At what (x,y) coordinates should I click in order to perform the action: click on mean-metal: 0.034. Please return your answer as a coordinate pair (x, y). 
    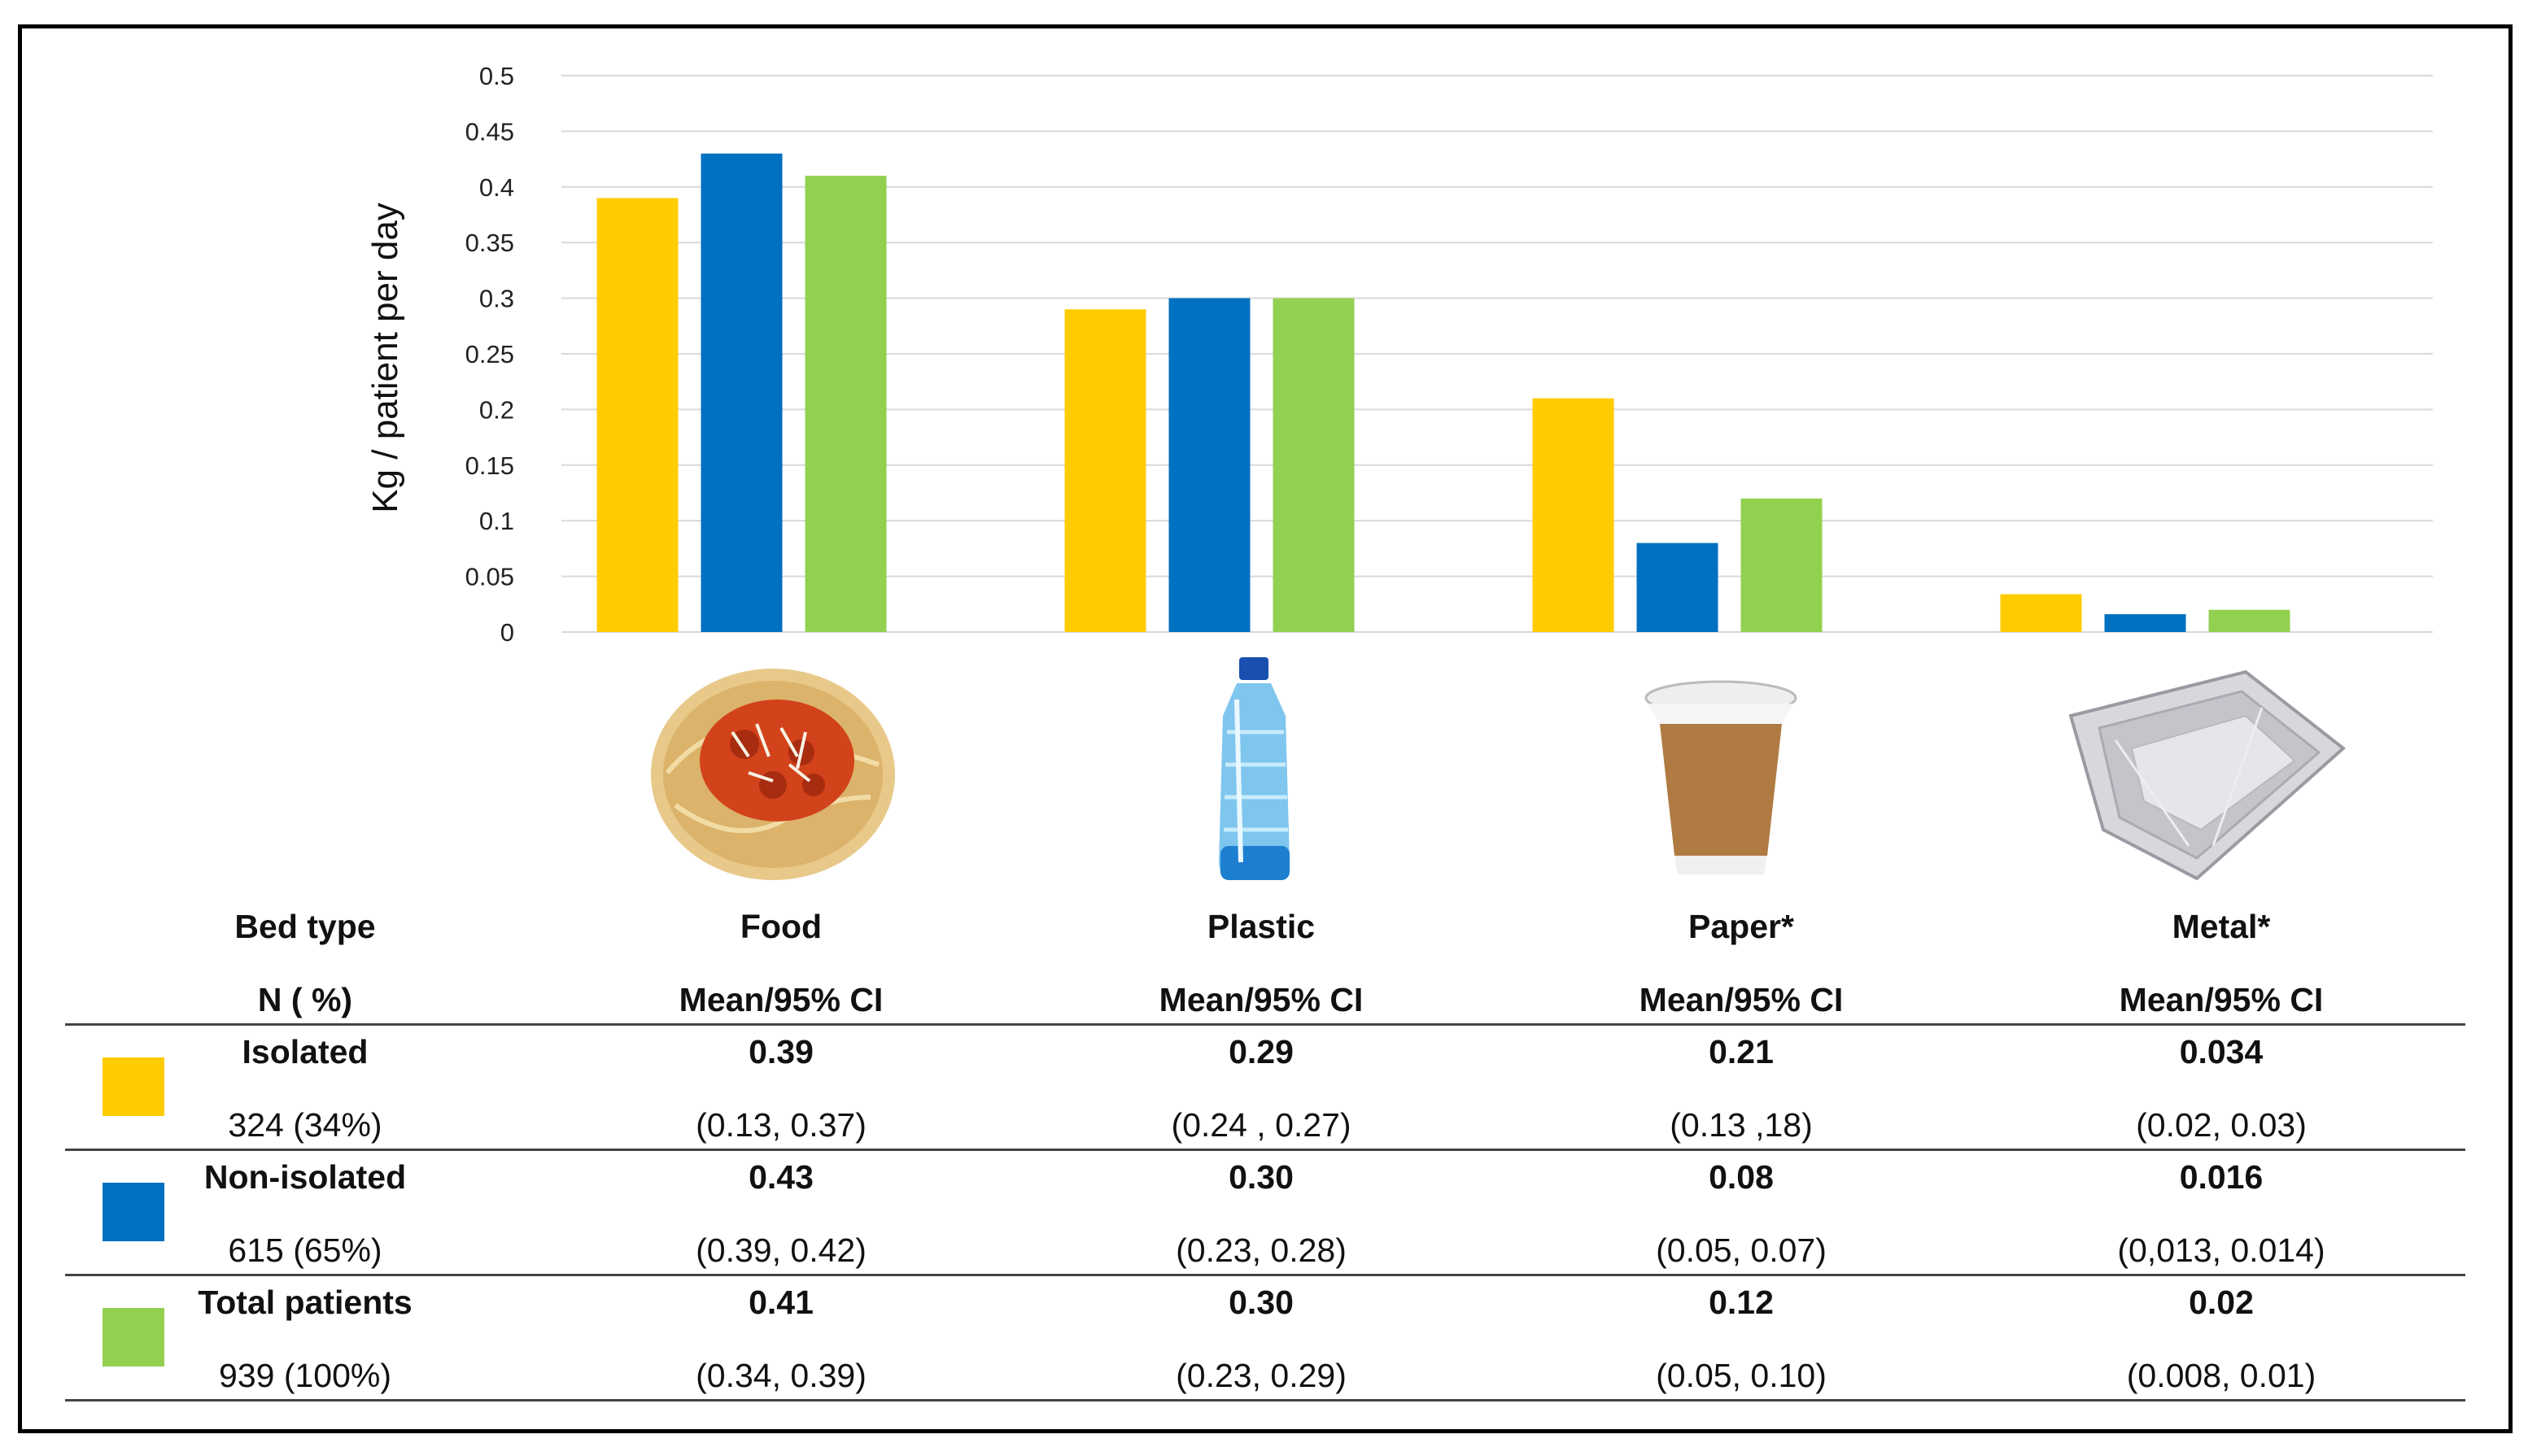
    Looking at the image, I should click on (2221, 1052).